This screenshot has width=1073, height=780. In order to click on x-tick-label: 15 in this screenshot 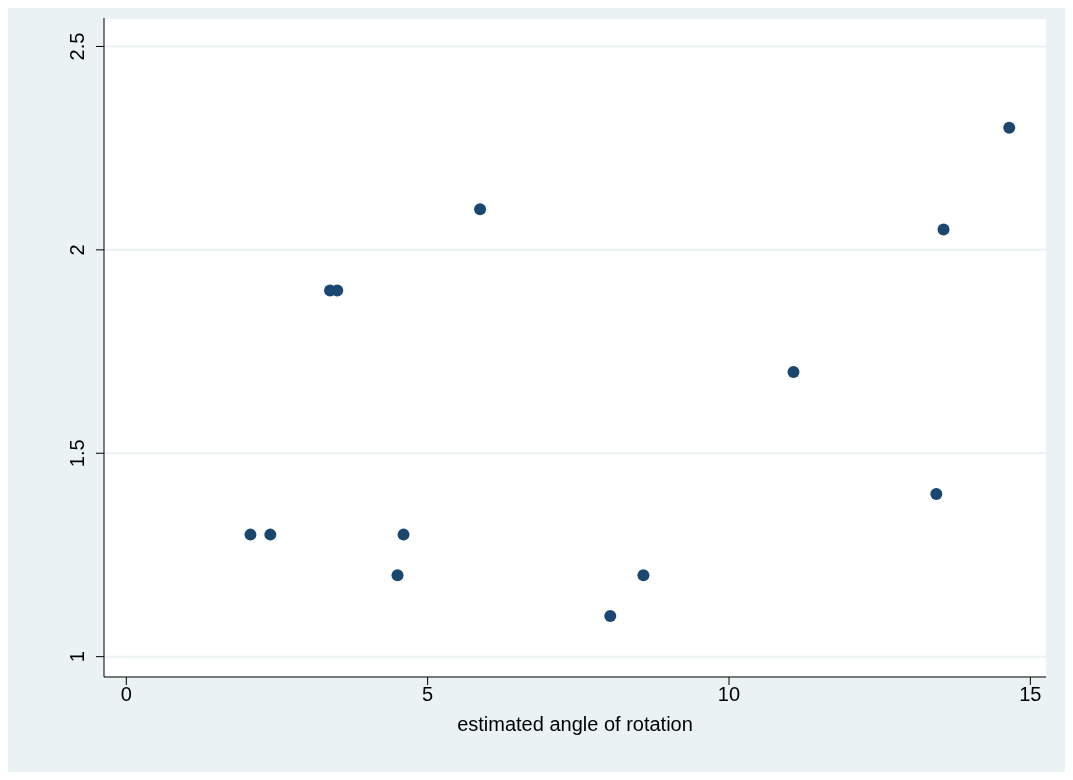, I will do `click(1030, 694)`.